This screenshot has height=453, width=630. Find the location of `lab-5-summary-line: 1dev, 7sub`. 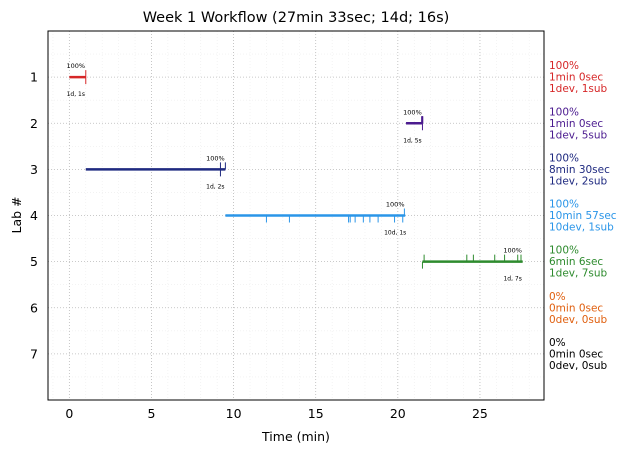

lab-5-summary-line: 1dev, 7sub is located at coordinates (578, 274).